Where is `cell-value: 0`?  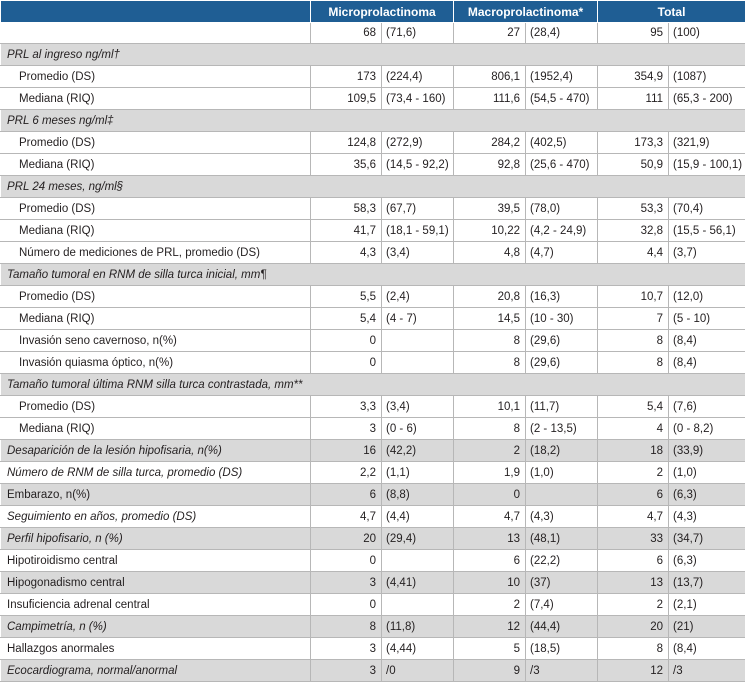 cell-value: 0 is located at coordinates (346, 341).